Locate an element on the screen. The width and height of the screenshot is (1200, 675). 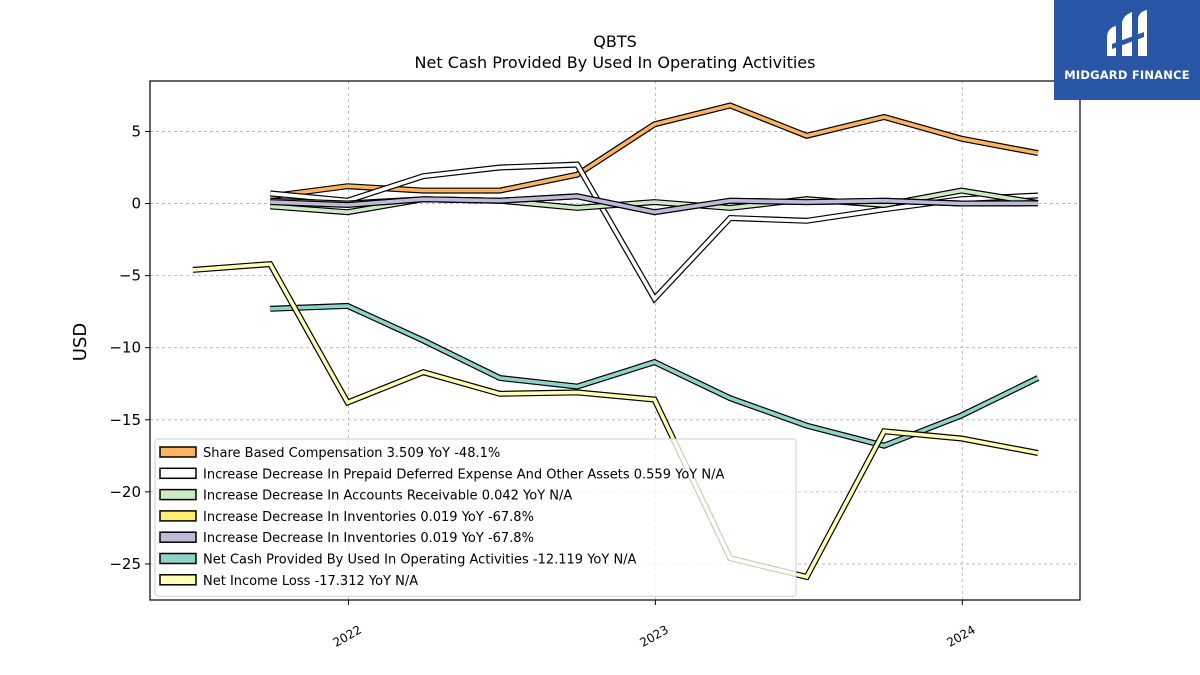
y-tick-label: −15 is located at coordinates (125, 420).